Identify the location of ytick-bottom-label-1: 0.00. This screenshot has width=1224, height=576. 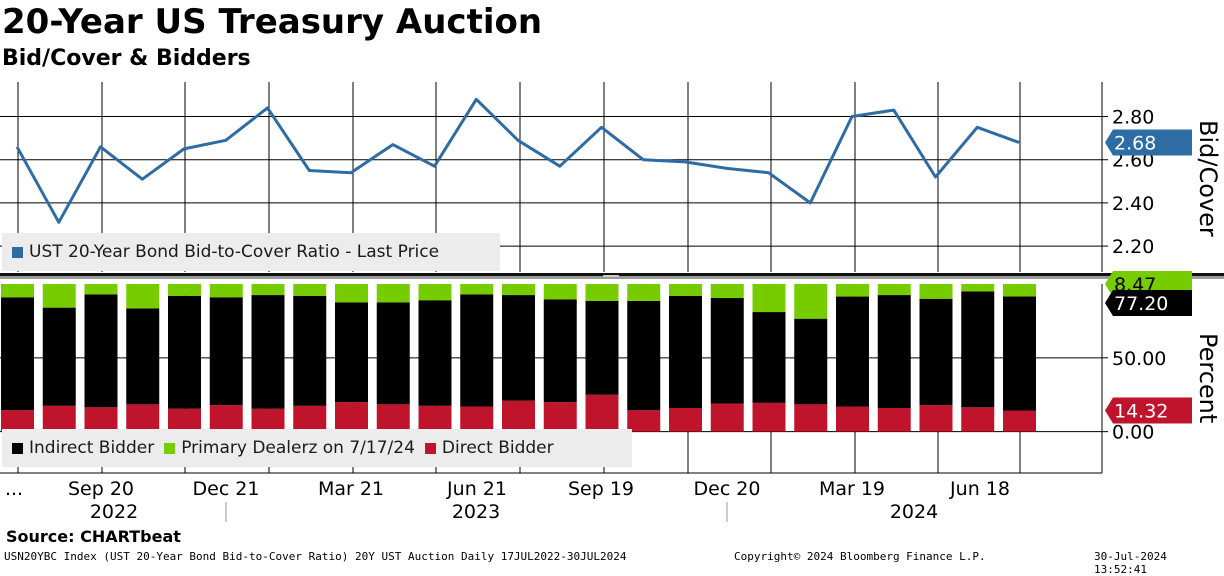
(1133, 433).